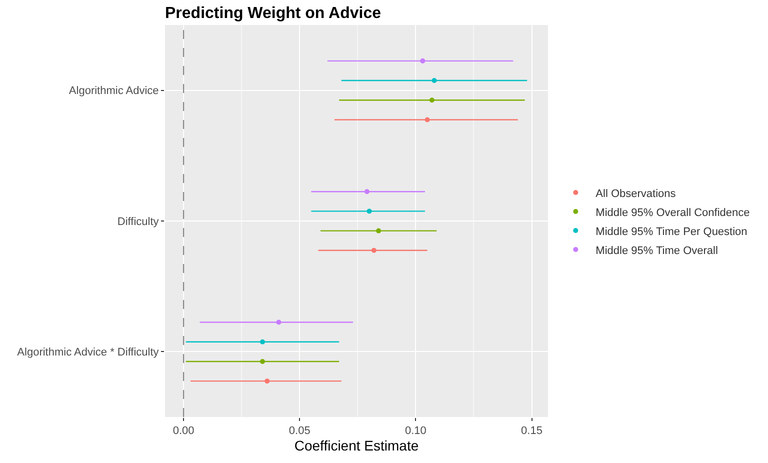 This screenshot has height=463, width=768. Describe the element at coordinates (673, 212) in the screenshot. I see `legend-label: Middle 95% Overall Confidence` at that location.